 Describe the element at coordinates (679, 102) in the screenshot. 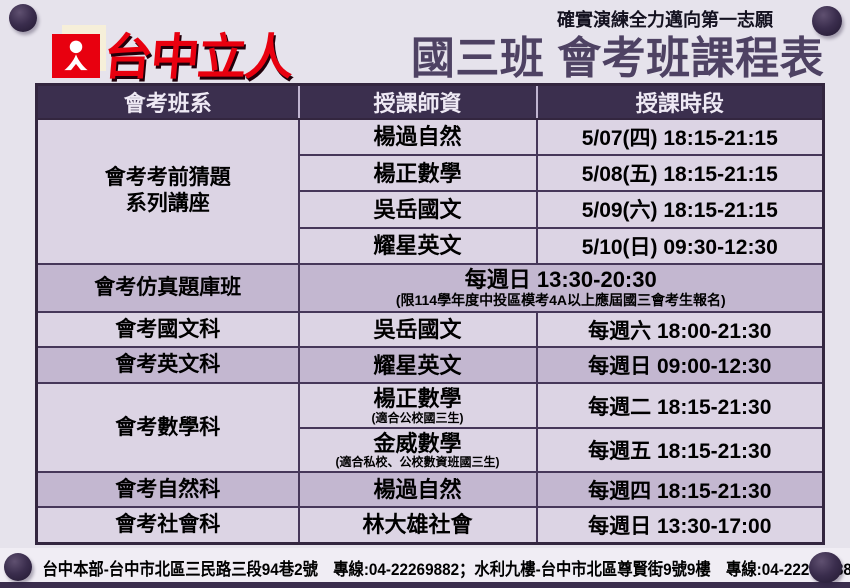

I see `col-header-time-slots: 授課時段` at that location.